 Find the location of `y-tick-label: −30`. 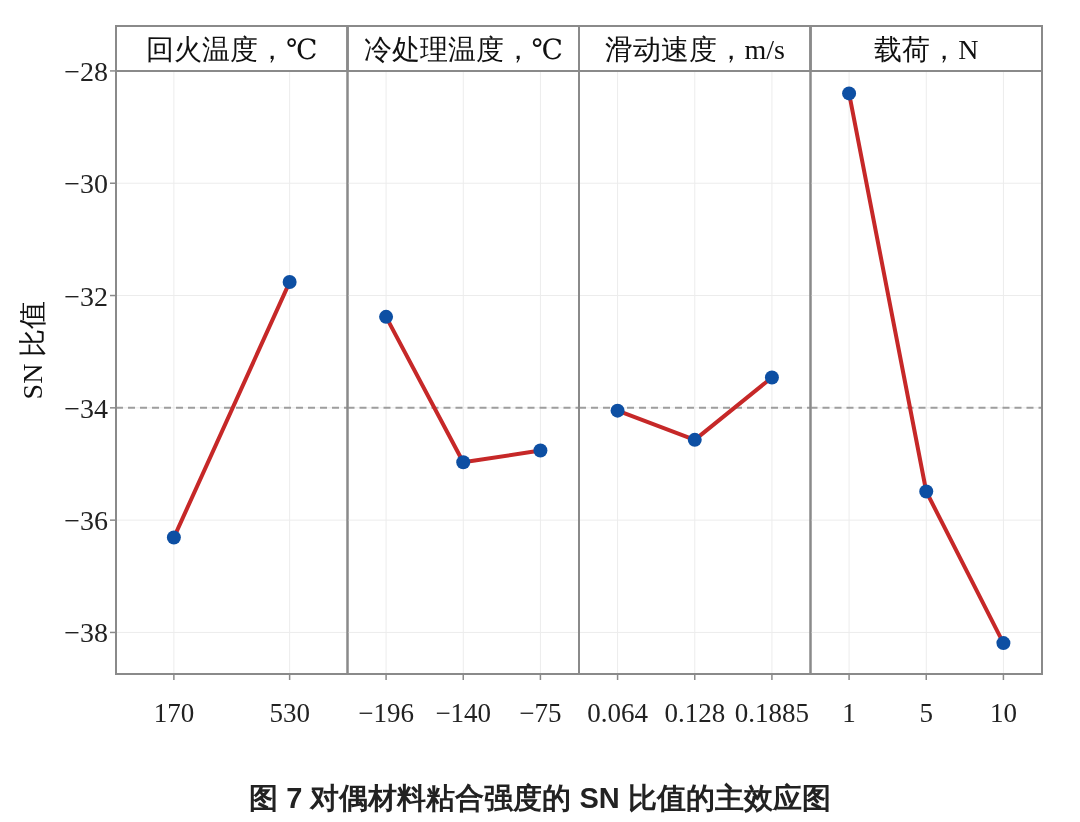

y-tick-label: −30 is located at coordinates (86, 184).